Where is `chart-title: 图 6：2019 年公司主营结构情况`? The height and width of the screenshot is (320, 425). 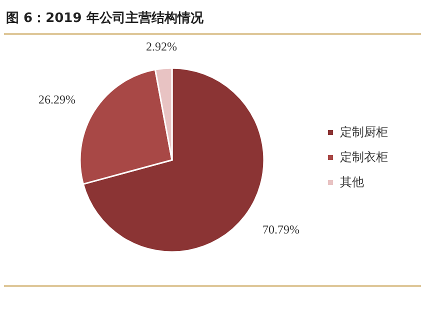 chart-title: 图 6：2019 年公司主营结构情况 is located at coordinates (105, 18).